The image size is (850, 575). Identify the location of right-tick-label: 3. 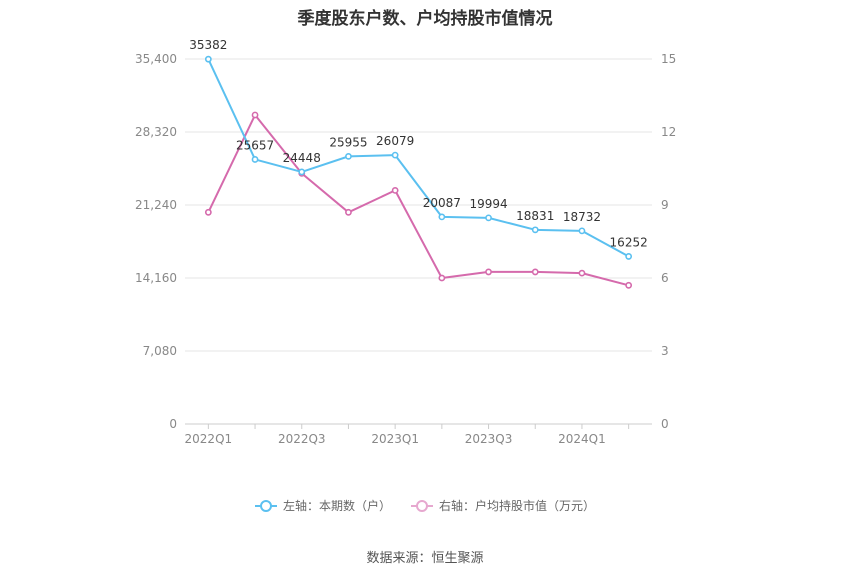
(665, 351).